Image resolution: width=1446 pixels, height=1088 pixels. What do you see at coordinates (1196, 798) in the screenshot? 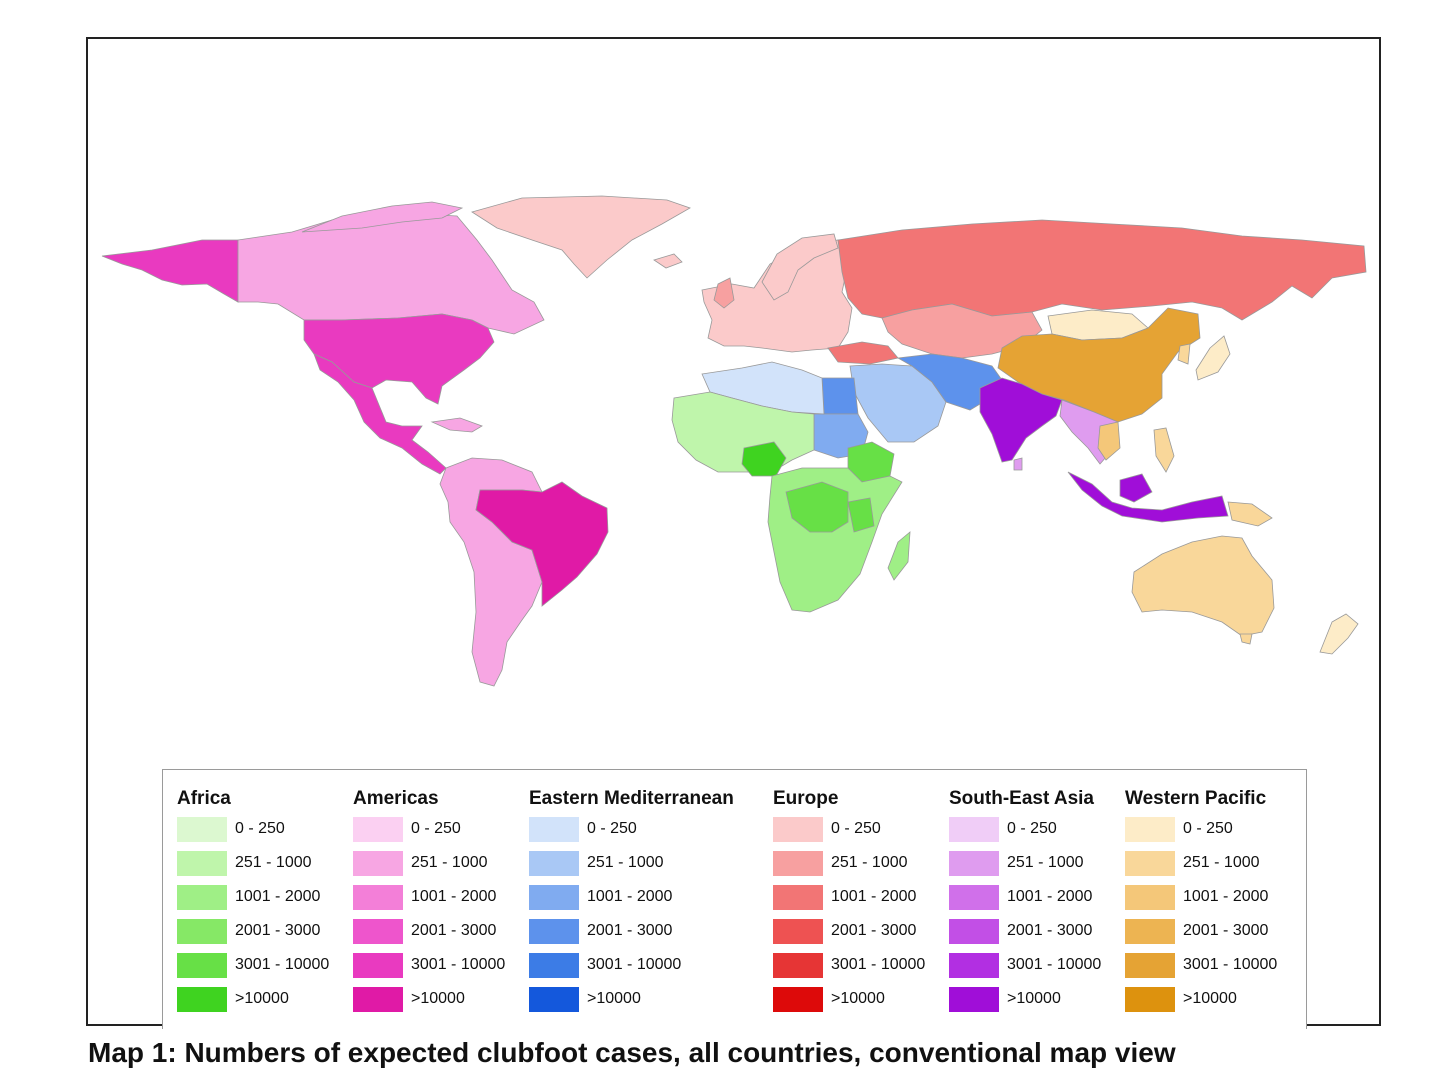
I see `legend-title: Western Pacific` at bounding box center [1196, 798].